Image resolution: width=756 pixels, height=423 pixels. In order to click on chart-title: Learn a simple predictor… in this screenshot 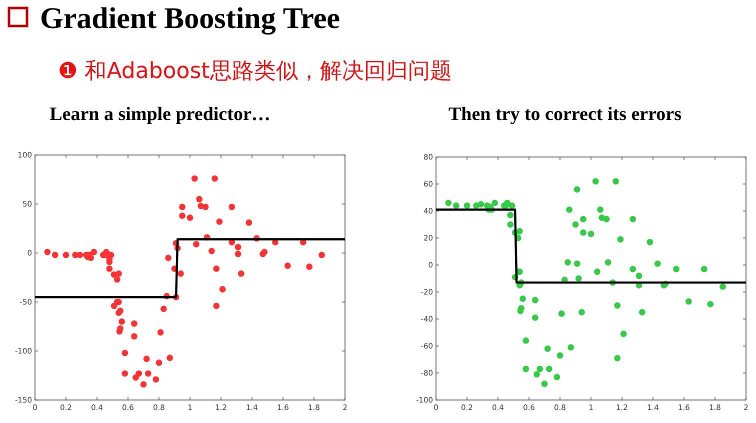, I will do `click(160, 114)`.